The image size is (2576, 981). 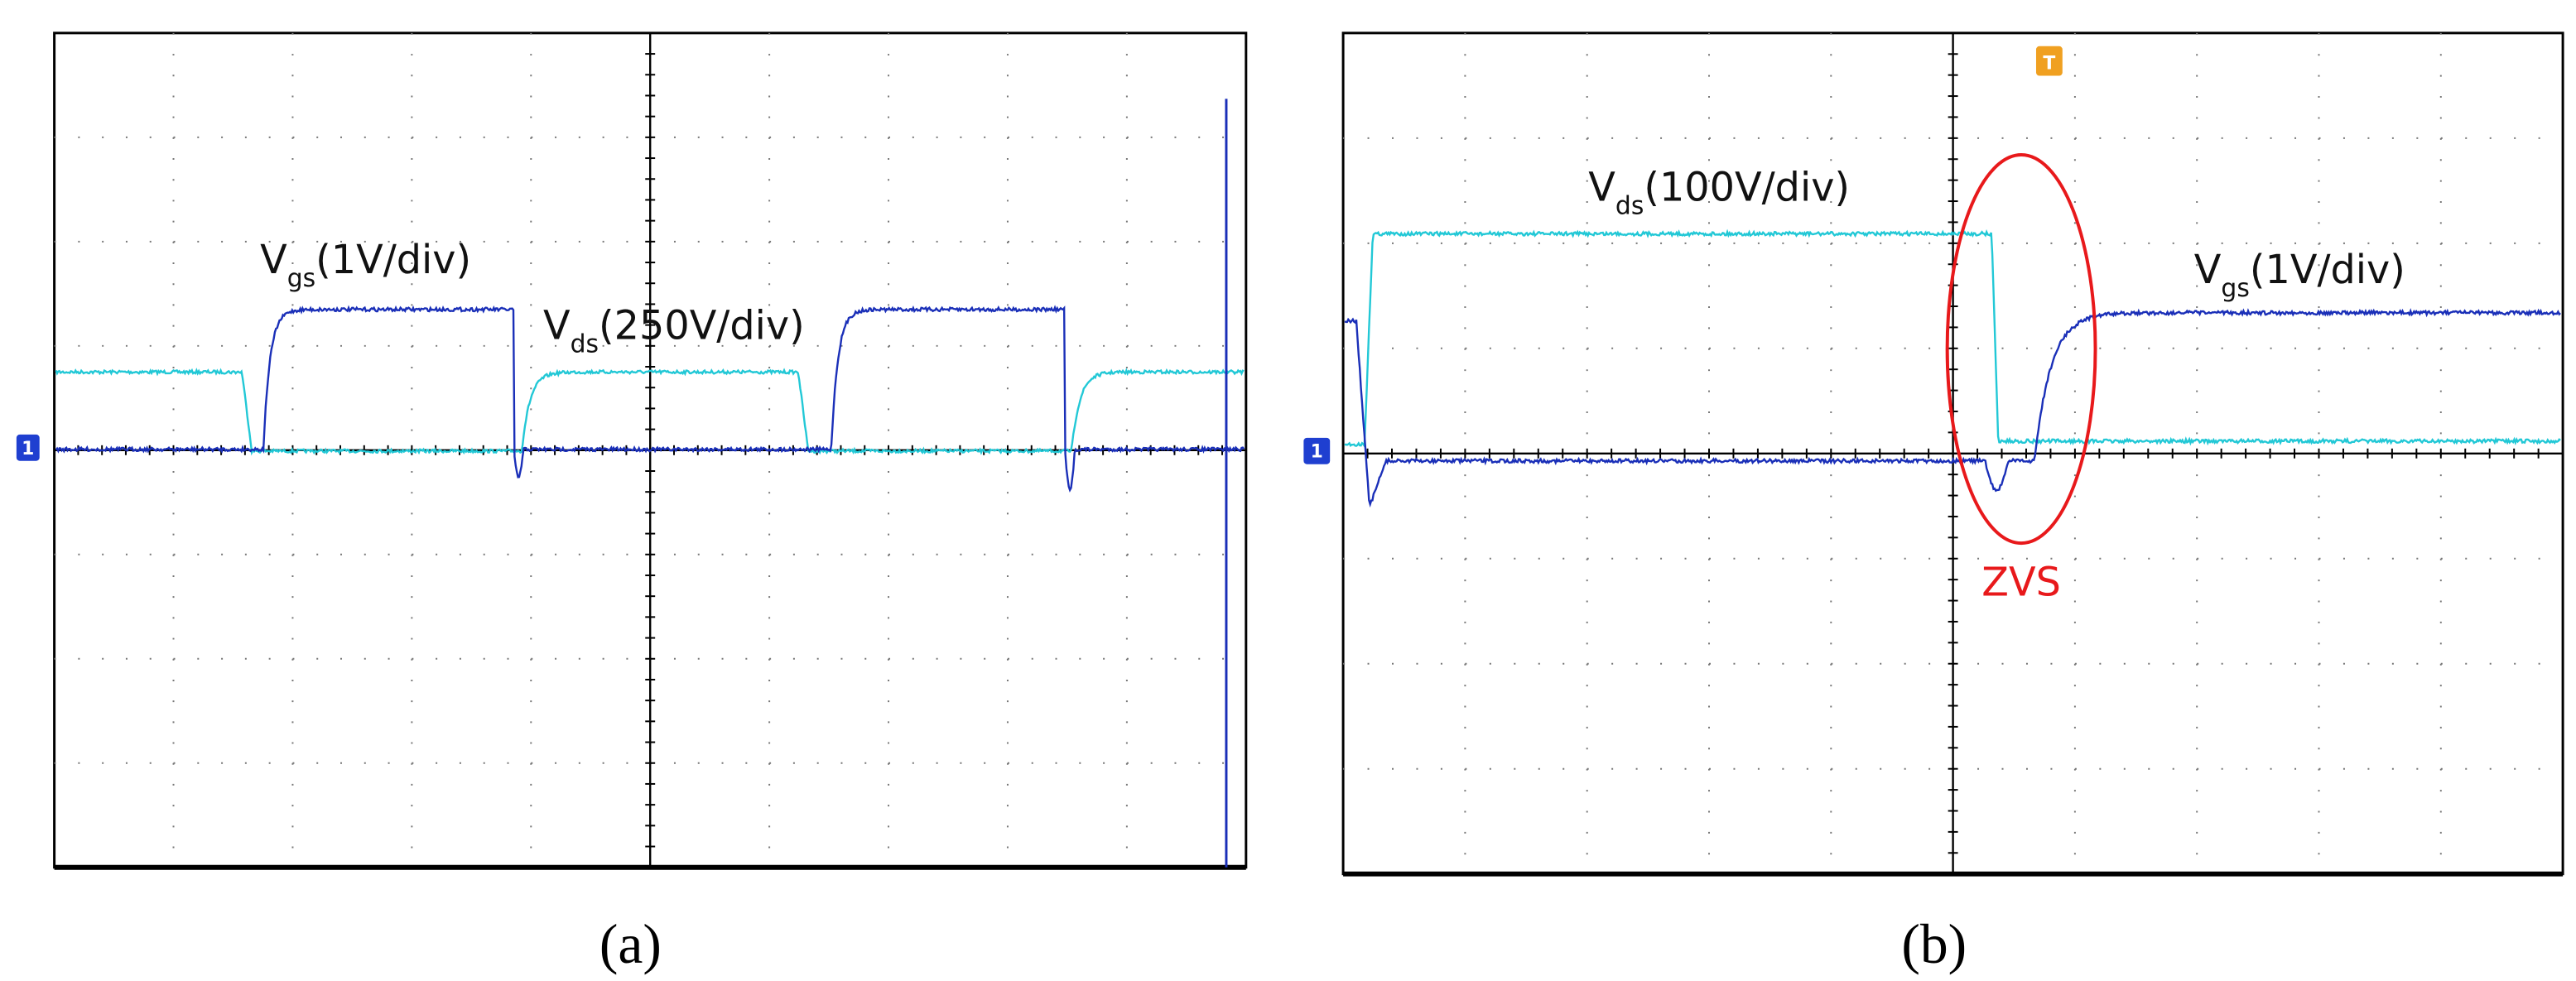 I want to click on trigger-marker, so click(x=2049, y=61).